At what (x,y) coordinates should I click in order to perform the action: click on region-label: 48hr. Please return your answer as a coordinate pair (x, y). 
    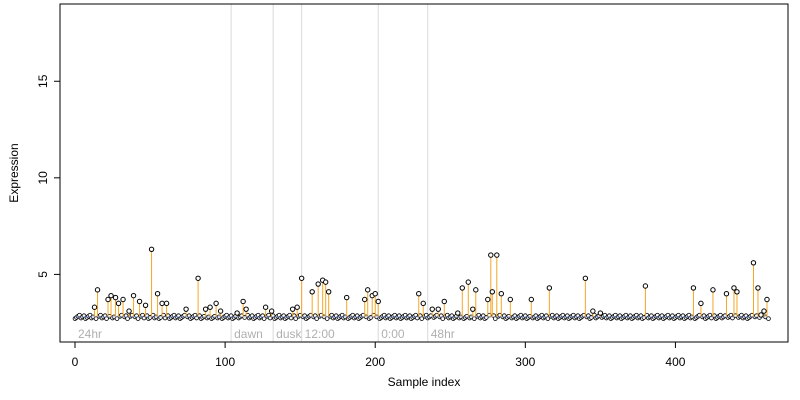
    Looking at the image, I should click on (443, 334).